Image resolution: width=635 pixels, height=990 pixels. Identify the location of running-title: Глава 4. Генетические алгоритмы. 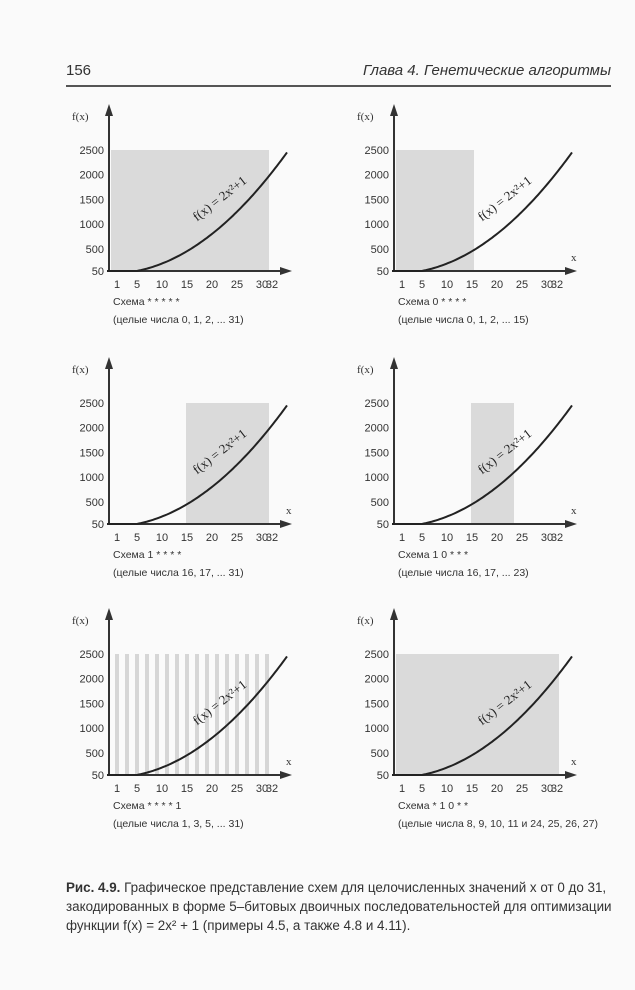
(486, 70).